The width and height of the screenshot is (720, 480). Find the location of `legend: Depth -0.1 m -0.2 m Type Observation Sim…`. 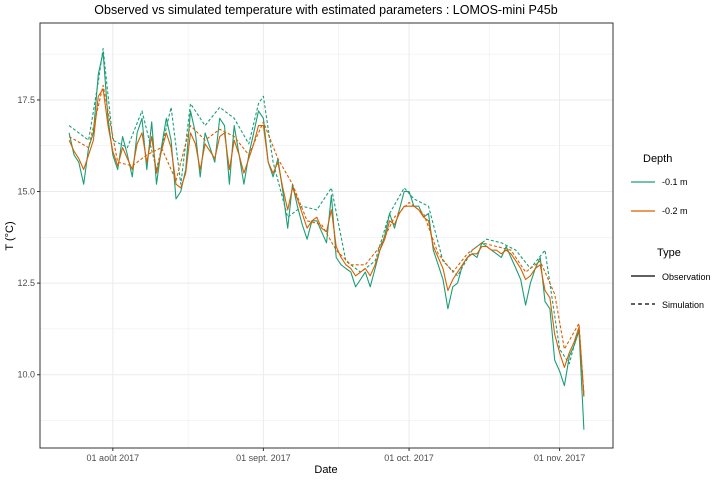

legend: Depth -0.1 m -0.2 m Type Observation Sim… is located at coordinates (671, 231).